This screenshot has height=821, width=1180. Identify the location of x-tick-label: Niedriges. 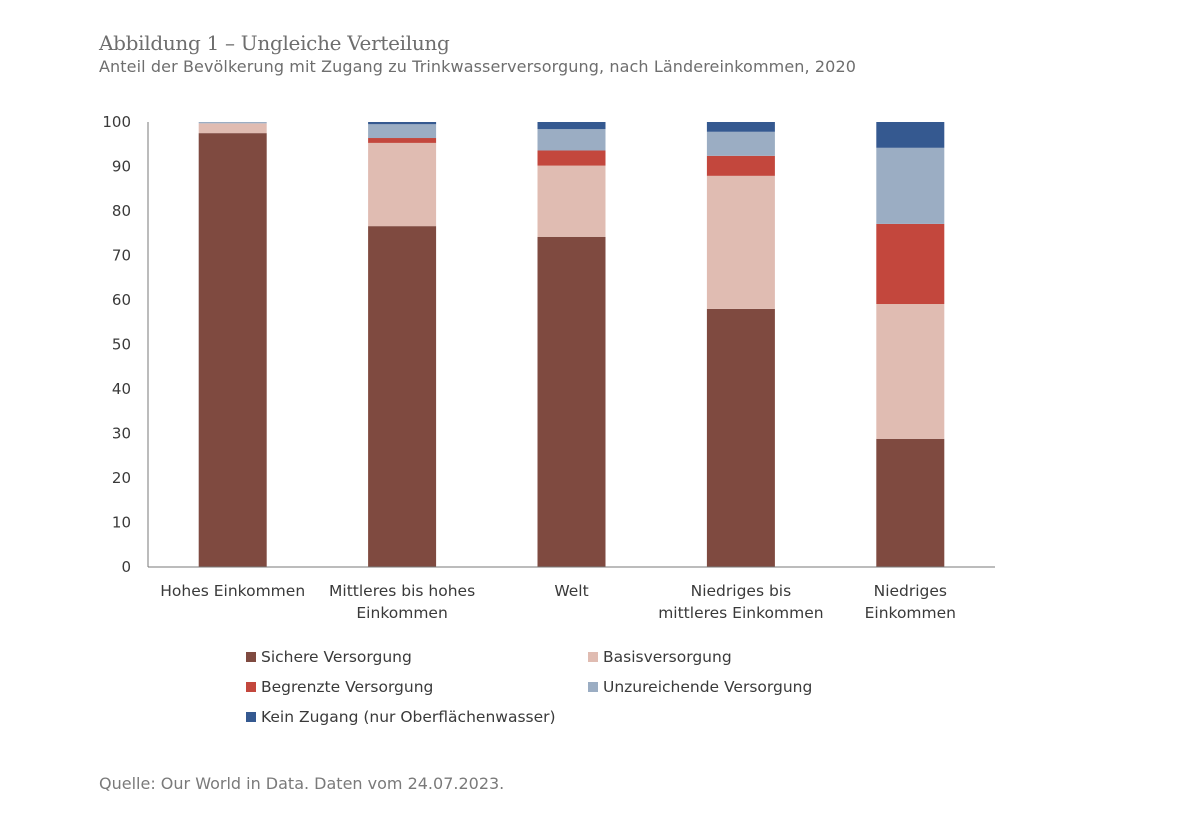
(910, 591).